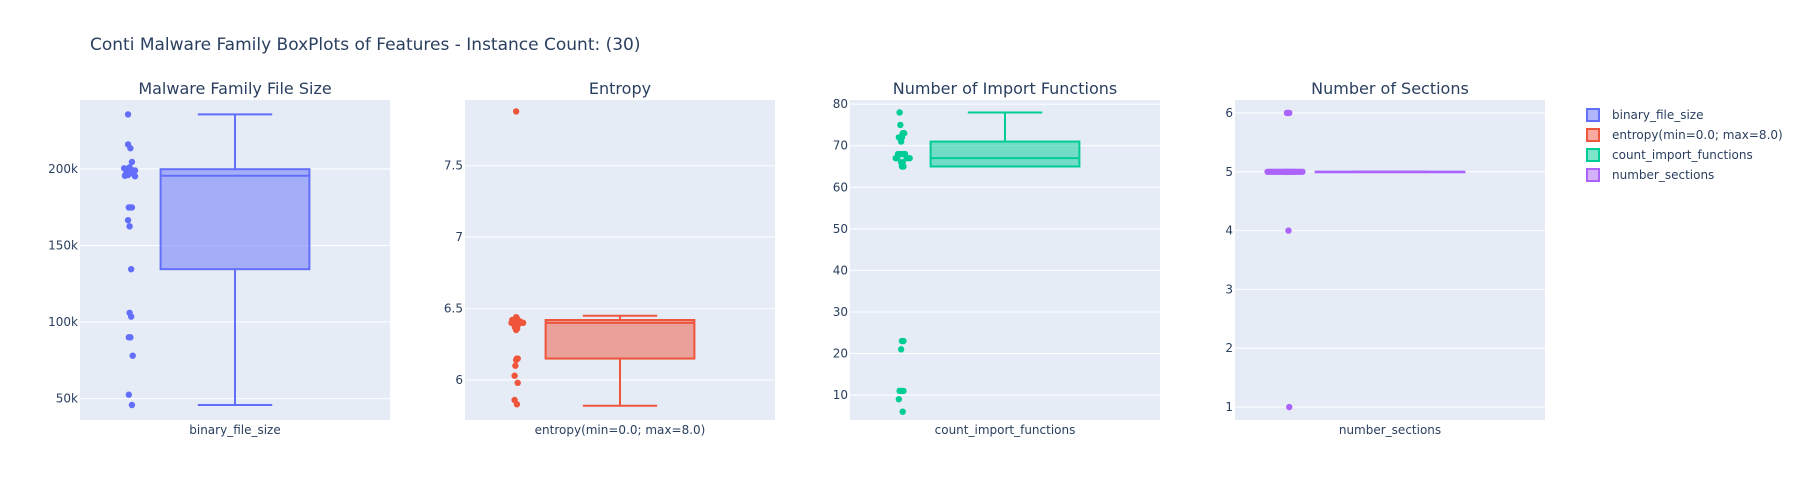 This screenshot has width=1800, height=504. I want to click on legend-item: binary_file_size, so click(1645, 115).